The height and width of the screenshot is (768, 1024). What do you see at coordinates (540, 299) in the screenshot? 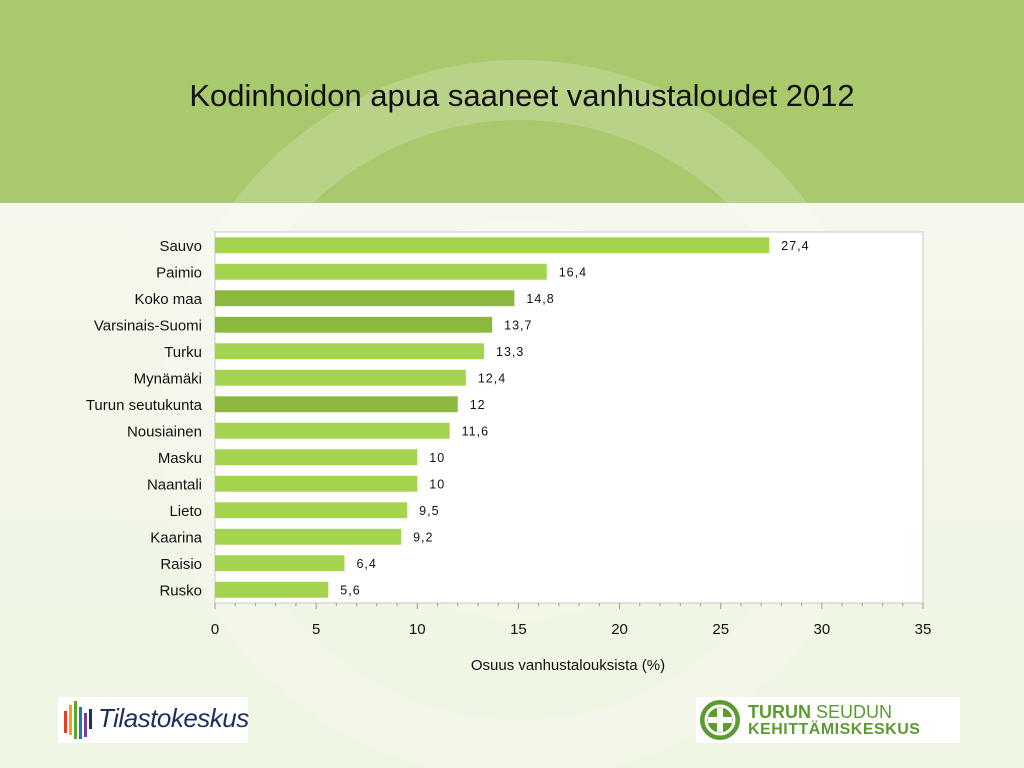
I see `data-label: 14,8` at bounding box center [540, 299].